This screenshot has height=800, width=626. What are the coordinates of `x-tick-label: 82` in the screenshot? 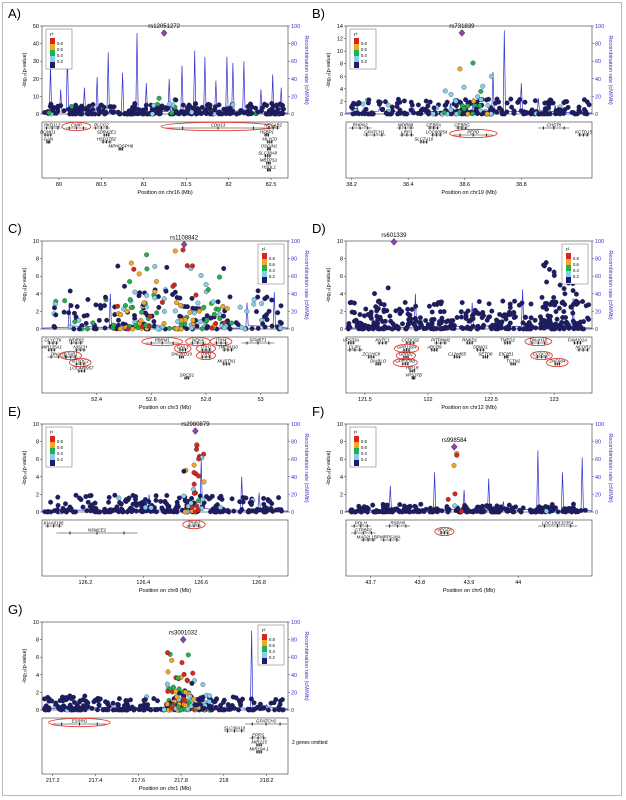 It's located at (229, 185).